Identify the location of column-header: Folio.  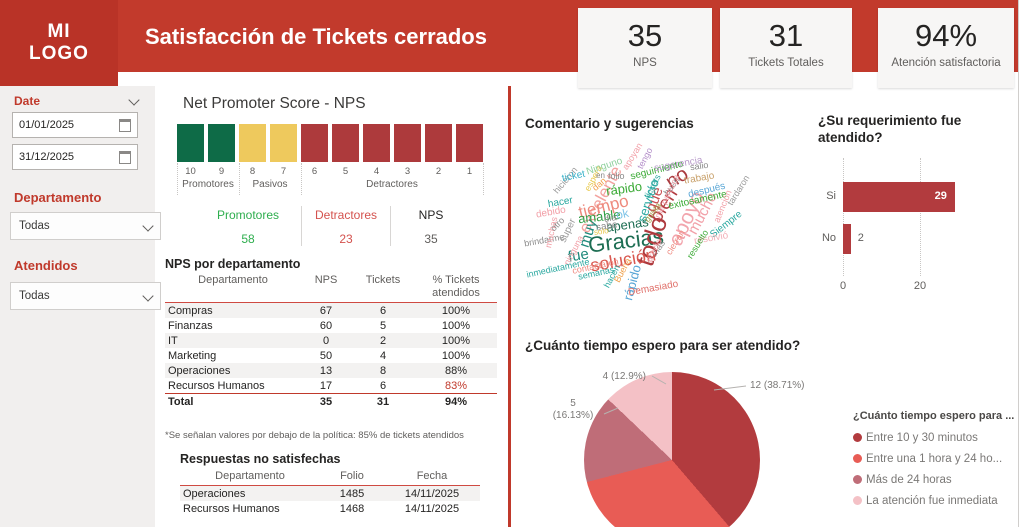
(352, 476).